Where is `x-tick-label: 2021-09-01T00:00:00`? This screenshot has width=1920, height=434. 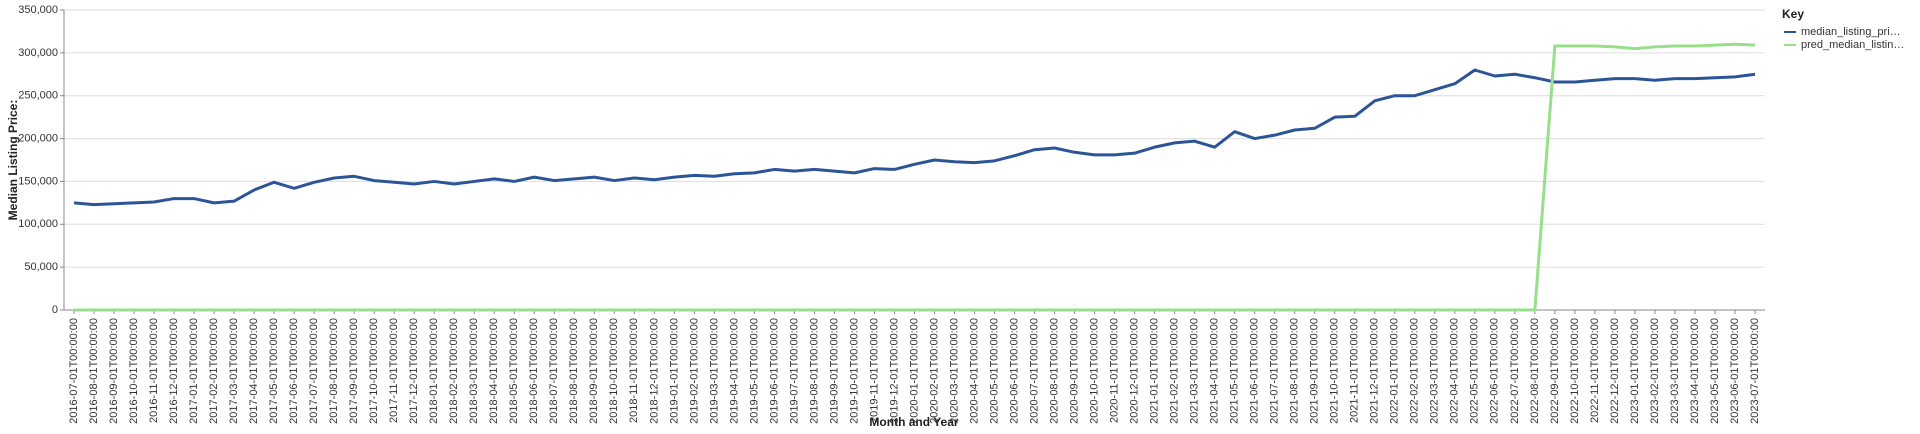
x-tick-label: 2021-09-01T00:00:00 is located at coordinates (1315, 371).